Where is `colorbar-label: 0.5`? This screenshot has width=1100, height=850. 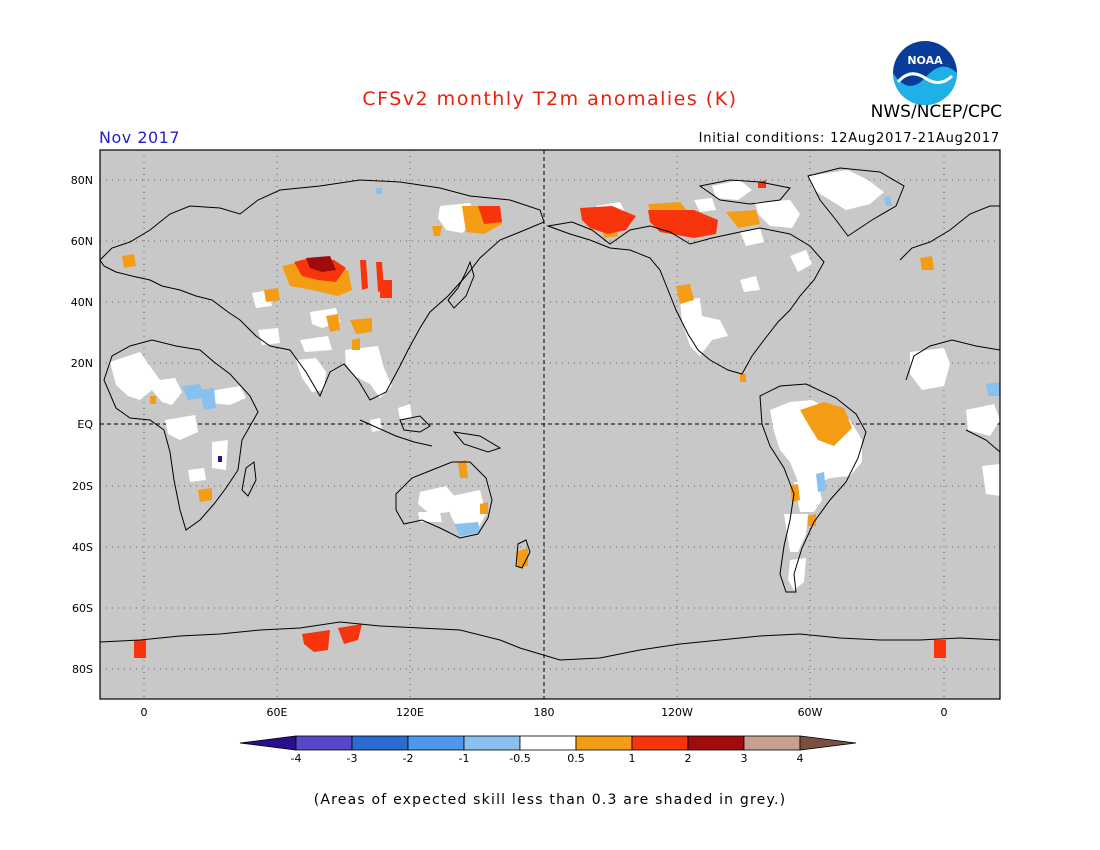
colorbar-label: 0.5 is located at coordinates (576, 758).